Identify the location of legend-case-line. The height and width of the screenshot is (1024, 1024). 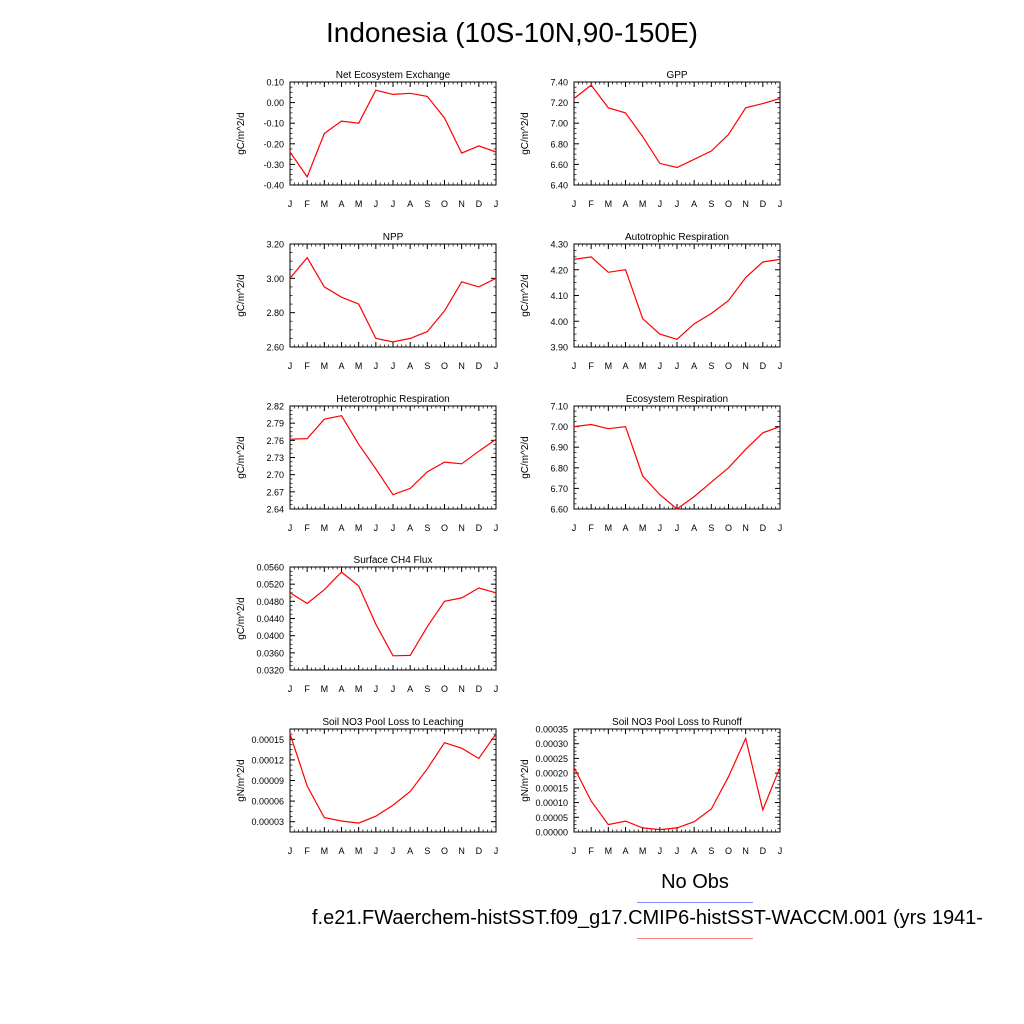
(695, 938).